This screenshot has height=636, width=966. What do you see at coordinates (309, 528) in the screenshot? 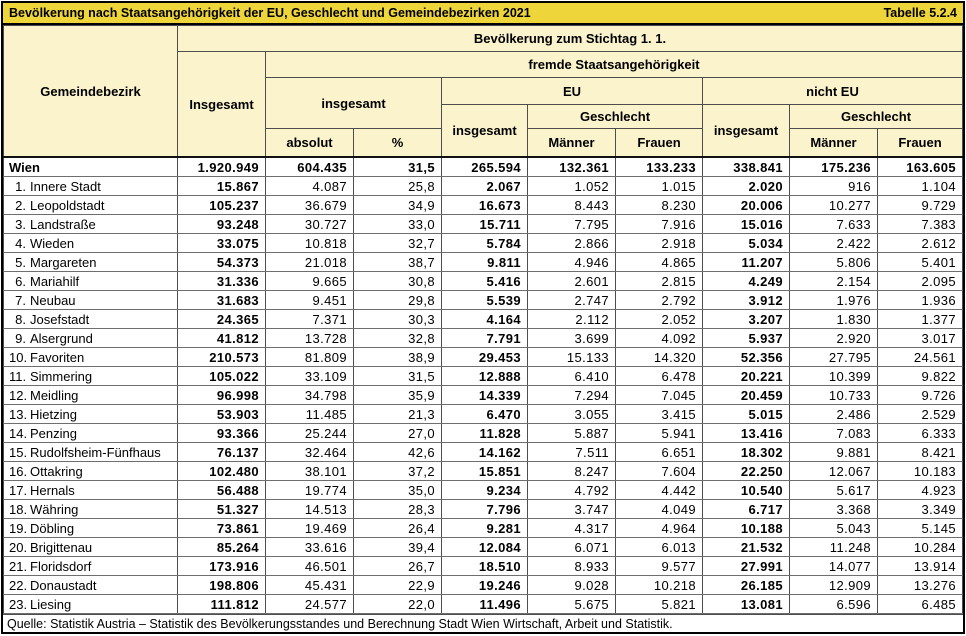
I see `value-cell: 19.469` at bounding box center [309, 528].